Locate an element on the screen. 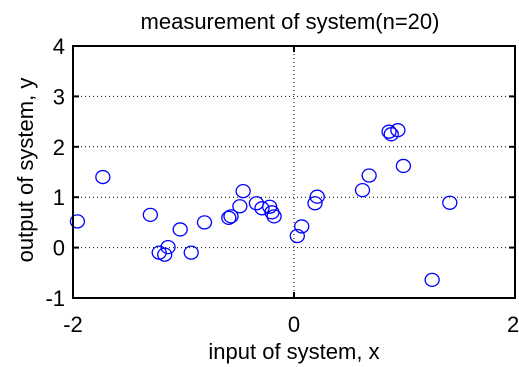 This screenshot has width=519, height=367. x-tick-label: 2 is located at coordinates (513, 324).